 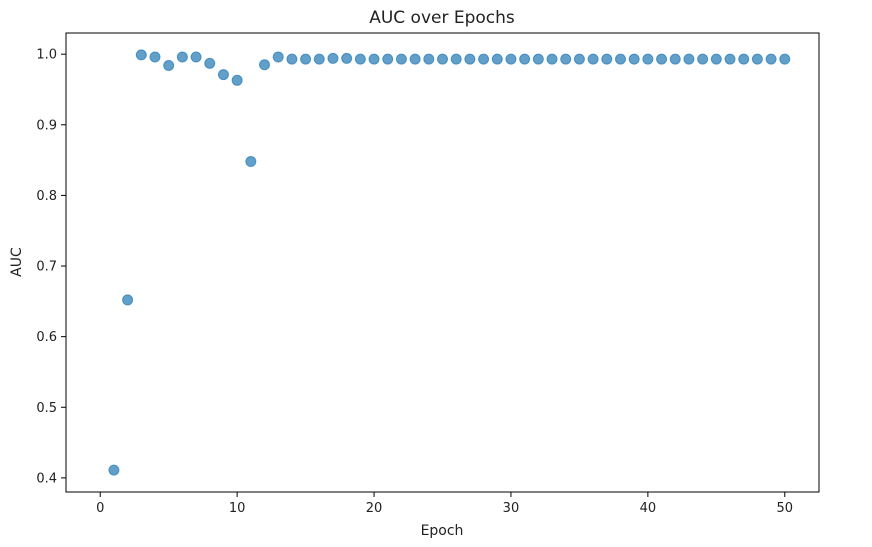 I want to click on x-axis-label: Epoch, so click(x=442, y=531).